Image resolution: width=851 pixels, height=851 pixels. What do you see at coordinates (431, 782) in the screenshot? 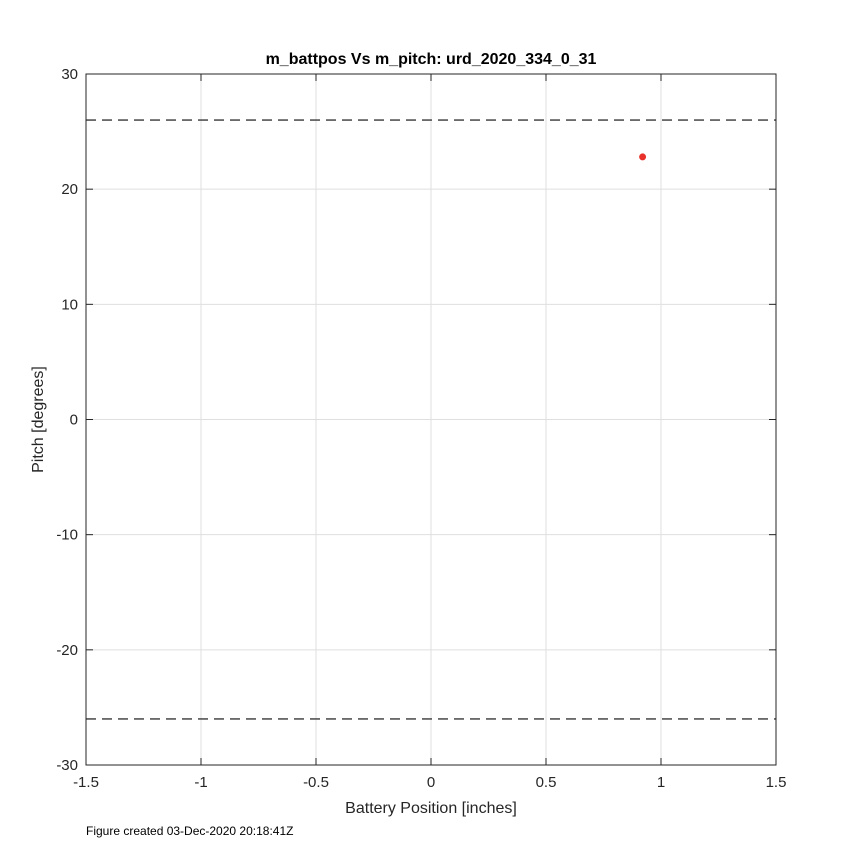
I see `x-tick-label: 0` at bounding box center [431, 782].